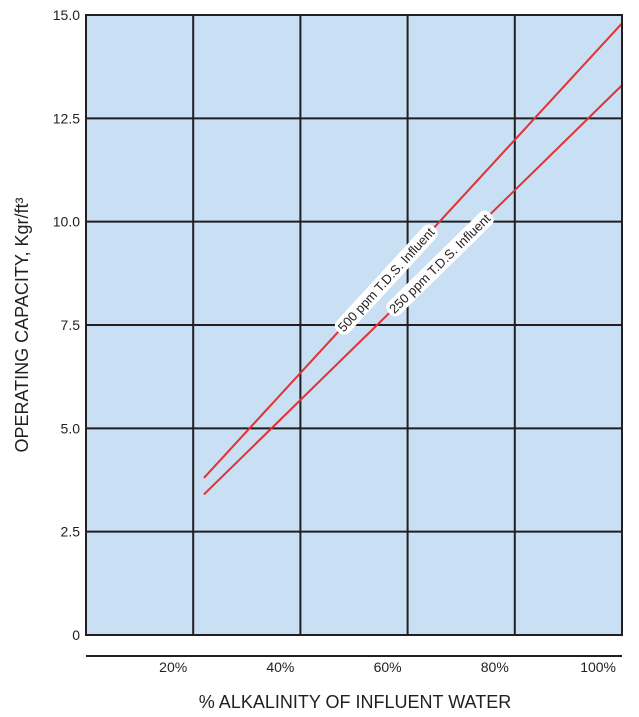 The image size is (639, 717). What do you see at coordinates (66, 222) in the screenshot?
I see `y-tick-label: 10.0` at bounding box center [66, 222].